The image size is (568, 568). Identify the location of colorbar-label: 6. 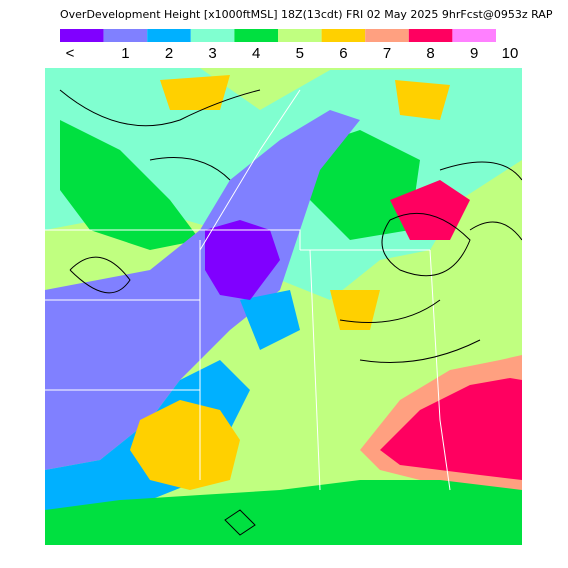
(343, 53).